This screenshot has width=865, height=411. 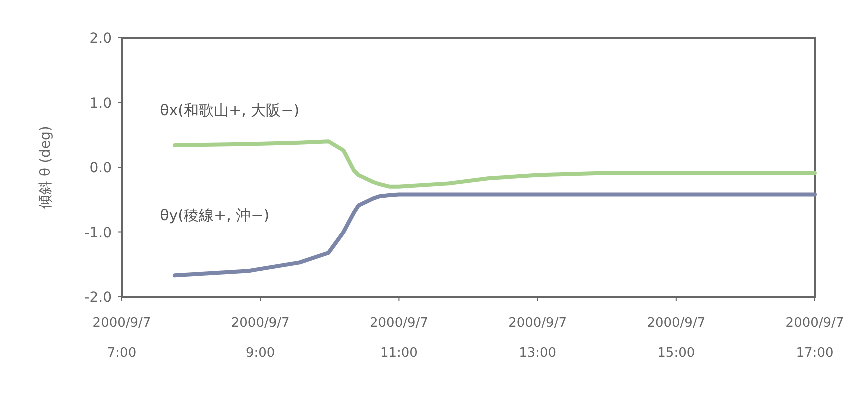 I want to click on y-tick-label: 2.0, so click(x=101, y=39).